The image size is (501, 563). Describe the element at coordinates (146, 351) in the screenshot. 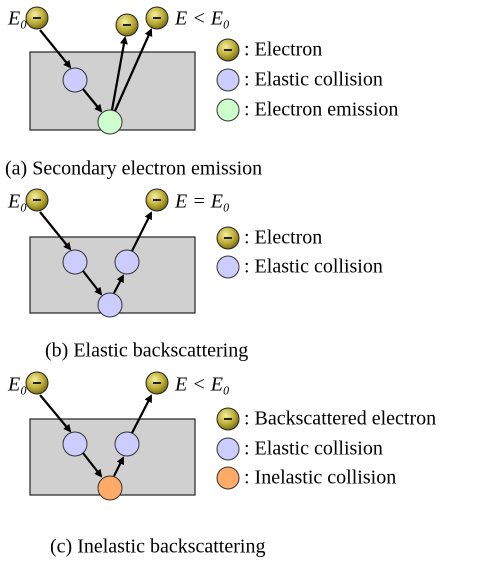

I see `caption: (b) Elastic backscattering` at that location.